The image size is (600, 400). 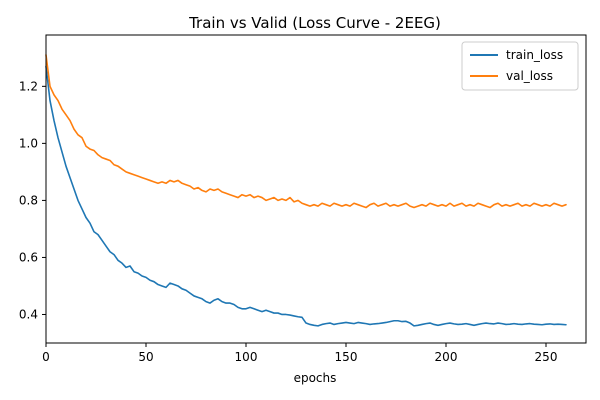 I want to click on x-tick-label: 150, so click(x=346, y=357).